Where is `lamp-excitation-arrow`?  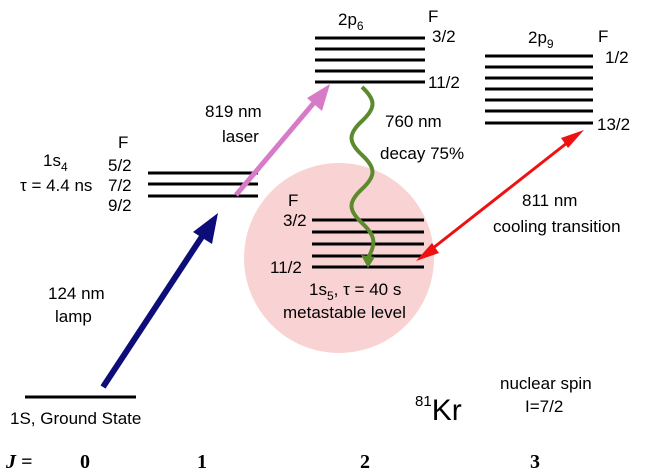 lamp-excitation-arrow is located at coordinates (159, 301).